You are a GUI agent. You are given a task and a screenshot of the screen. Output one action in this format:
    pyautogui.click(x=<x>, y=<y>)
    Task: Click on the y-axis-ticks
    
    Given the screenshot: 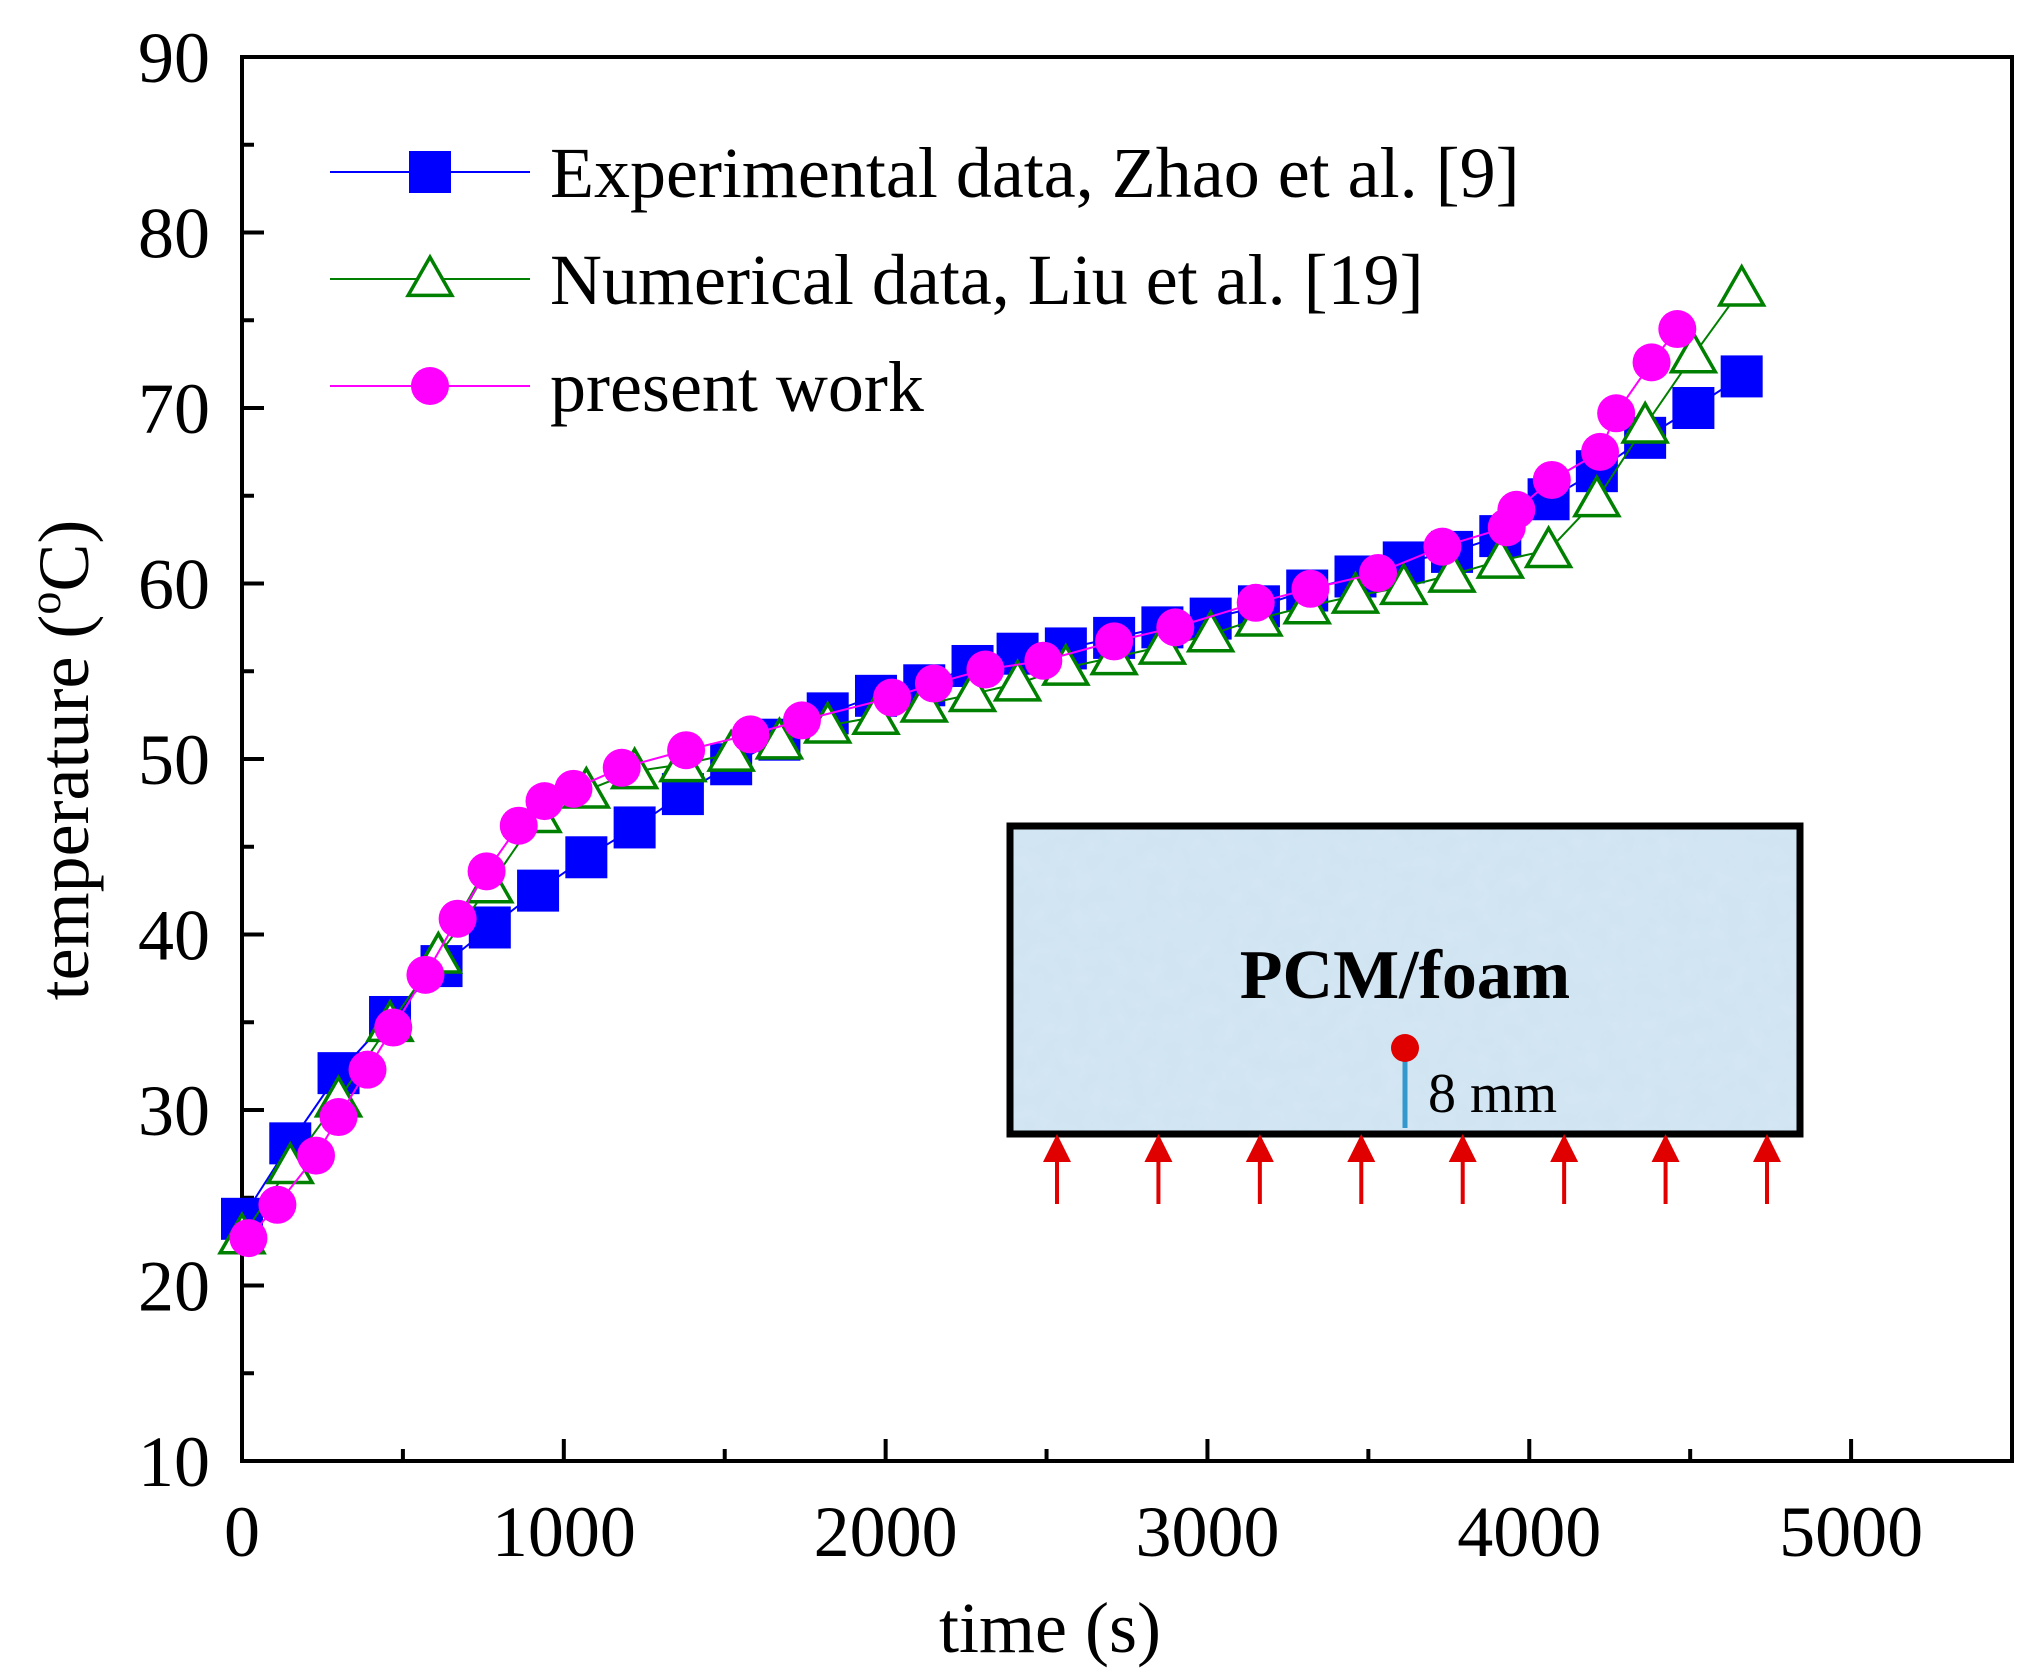 What is the action you would take?
    pyautogui.click(x=253, y=759)
    